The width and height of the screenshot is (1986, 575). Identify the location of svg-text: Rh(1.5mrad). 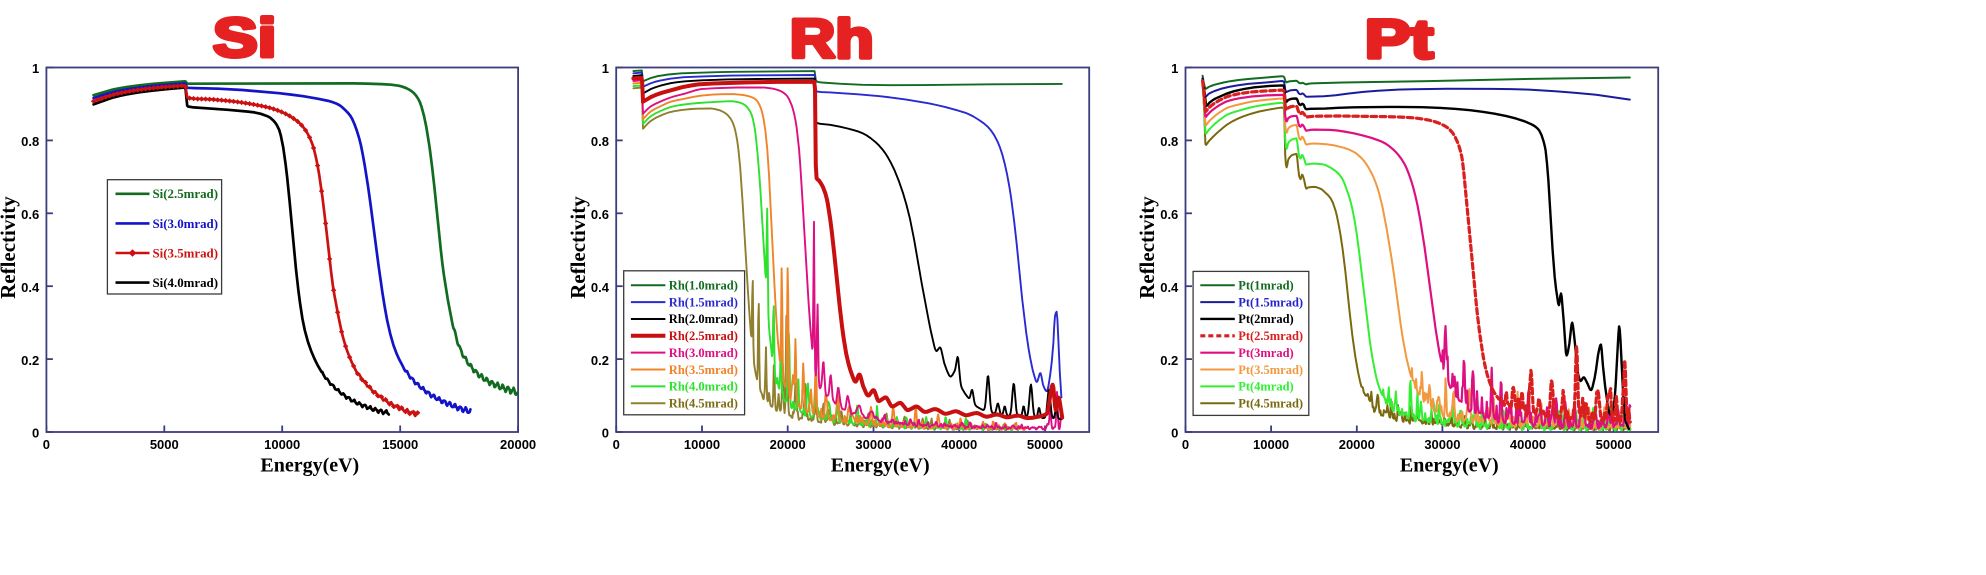
(703, 302).